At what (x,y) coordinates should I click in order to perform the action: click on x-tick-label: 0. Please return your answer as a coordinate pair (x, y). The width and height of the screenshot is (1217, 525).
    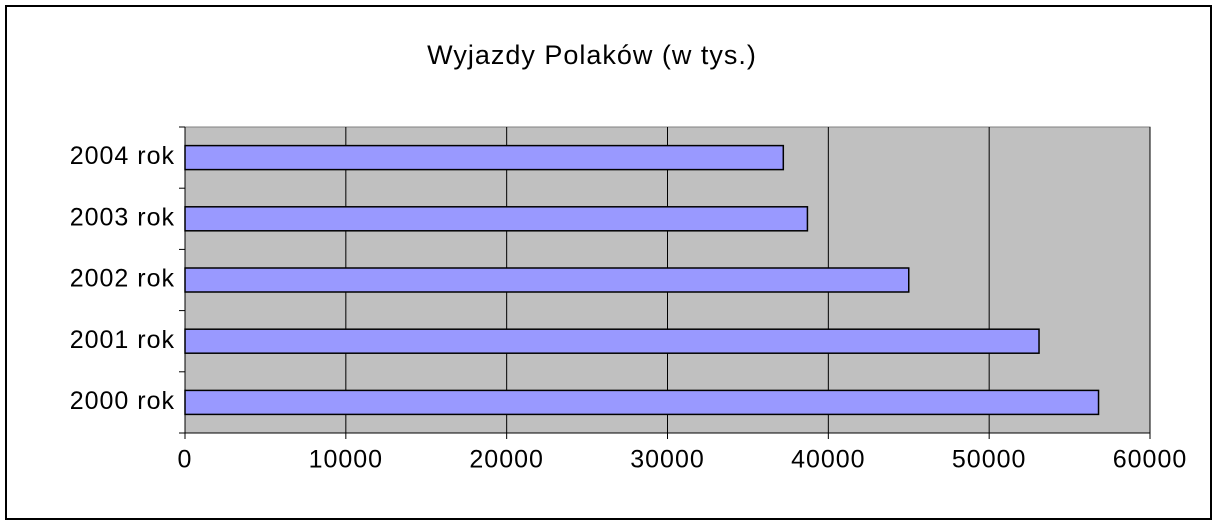
    Looking at the image, I should click on (185, 460).